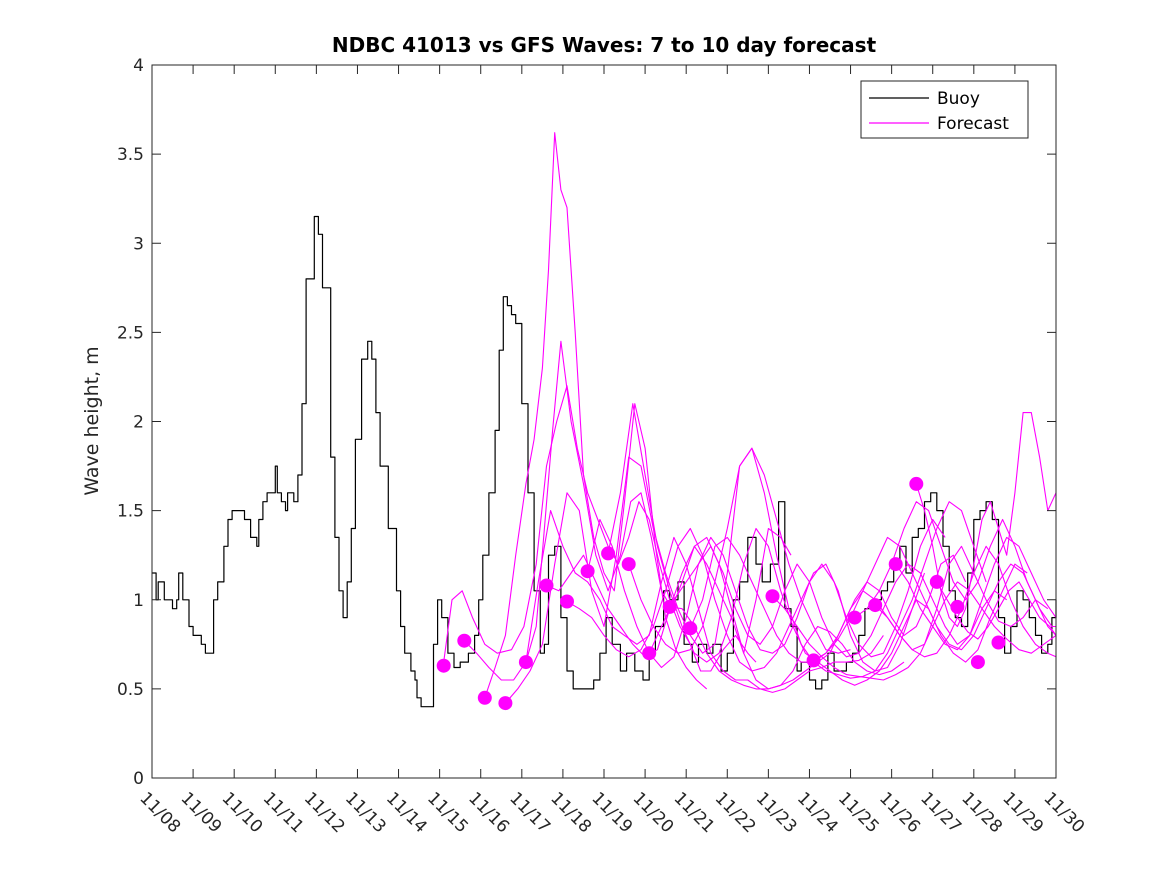 This screenshot has width=1167, height=875. I want to click on y-tick-label: 2.5, so click(130, 333).